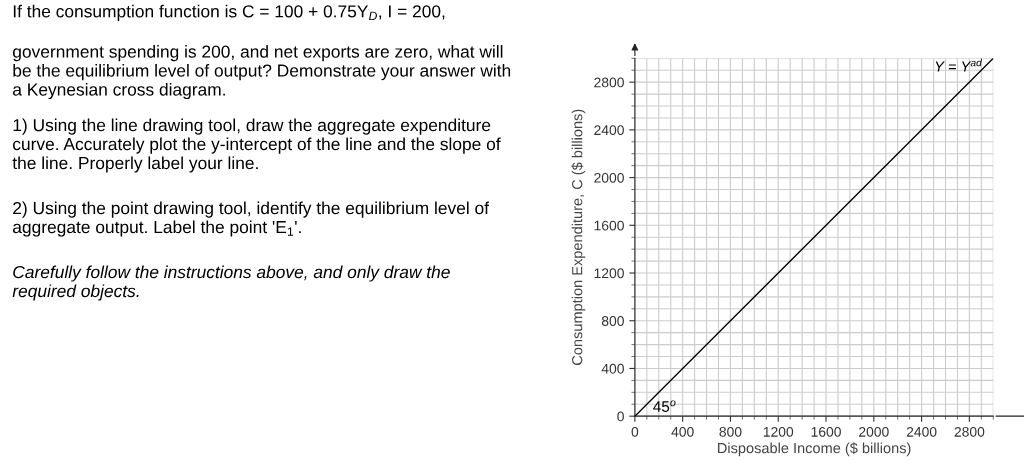 Image resolution: width=1024 pixels, height=474 pixels. What do you see at coordinates (921, 431) in the screenshot?
I see `x-tick-label: 2400` at bounding box center [921, 431].